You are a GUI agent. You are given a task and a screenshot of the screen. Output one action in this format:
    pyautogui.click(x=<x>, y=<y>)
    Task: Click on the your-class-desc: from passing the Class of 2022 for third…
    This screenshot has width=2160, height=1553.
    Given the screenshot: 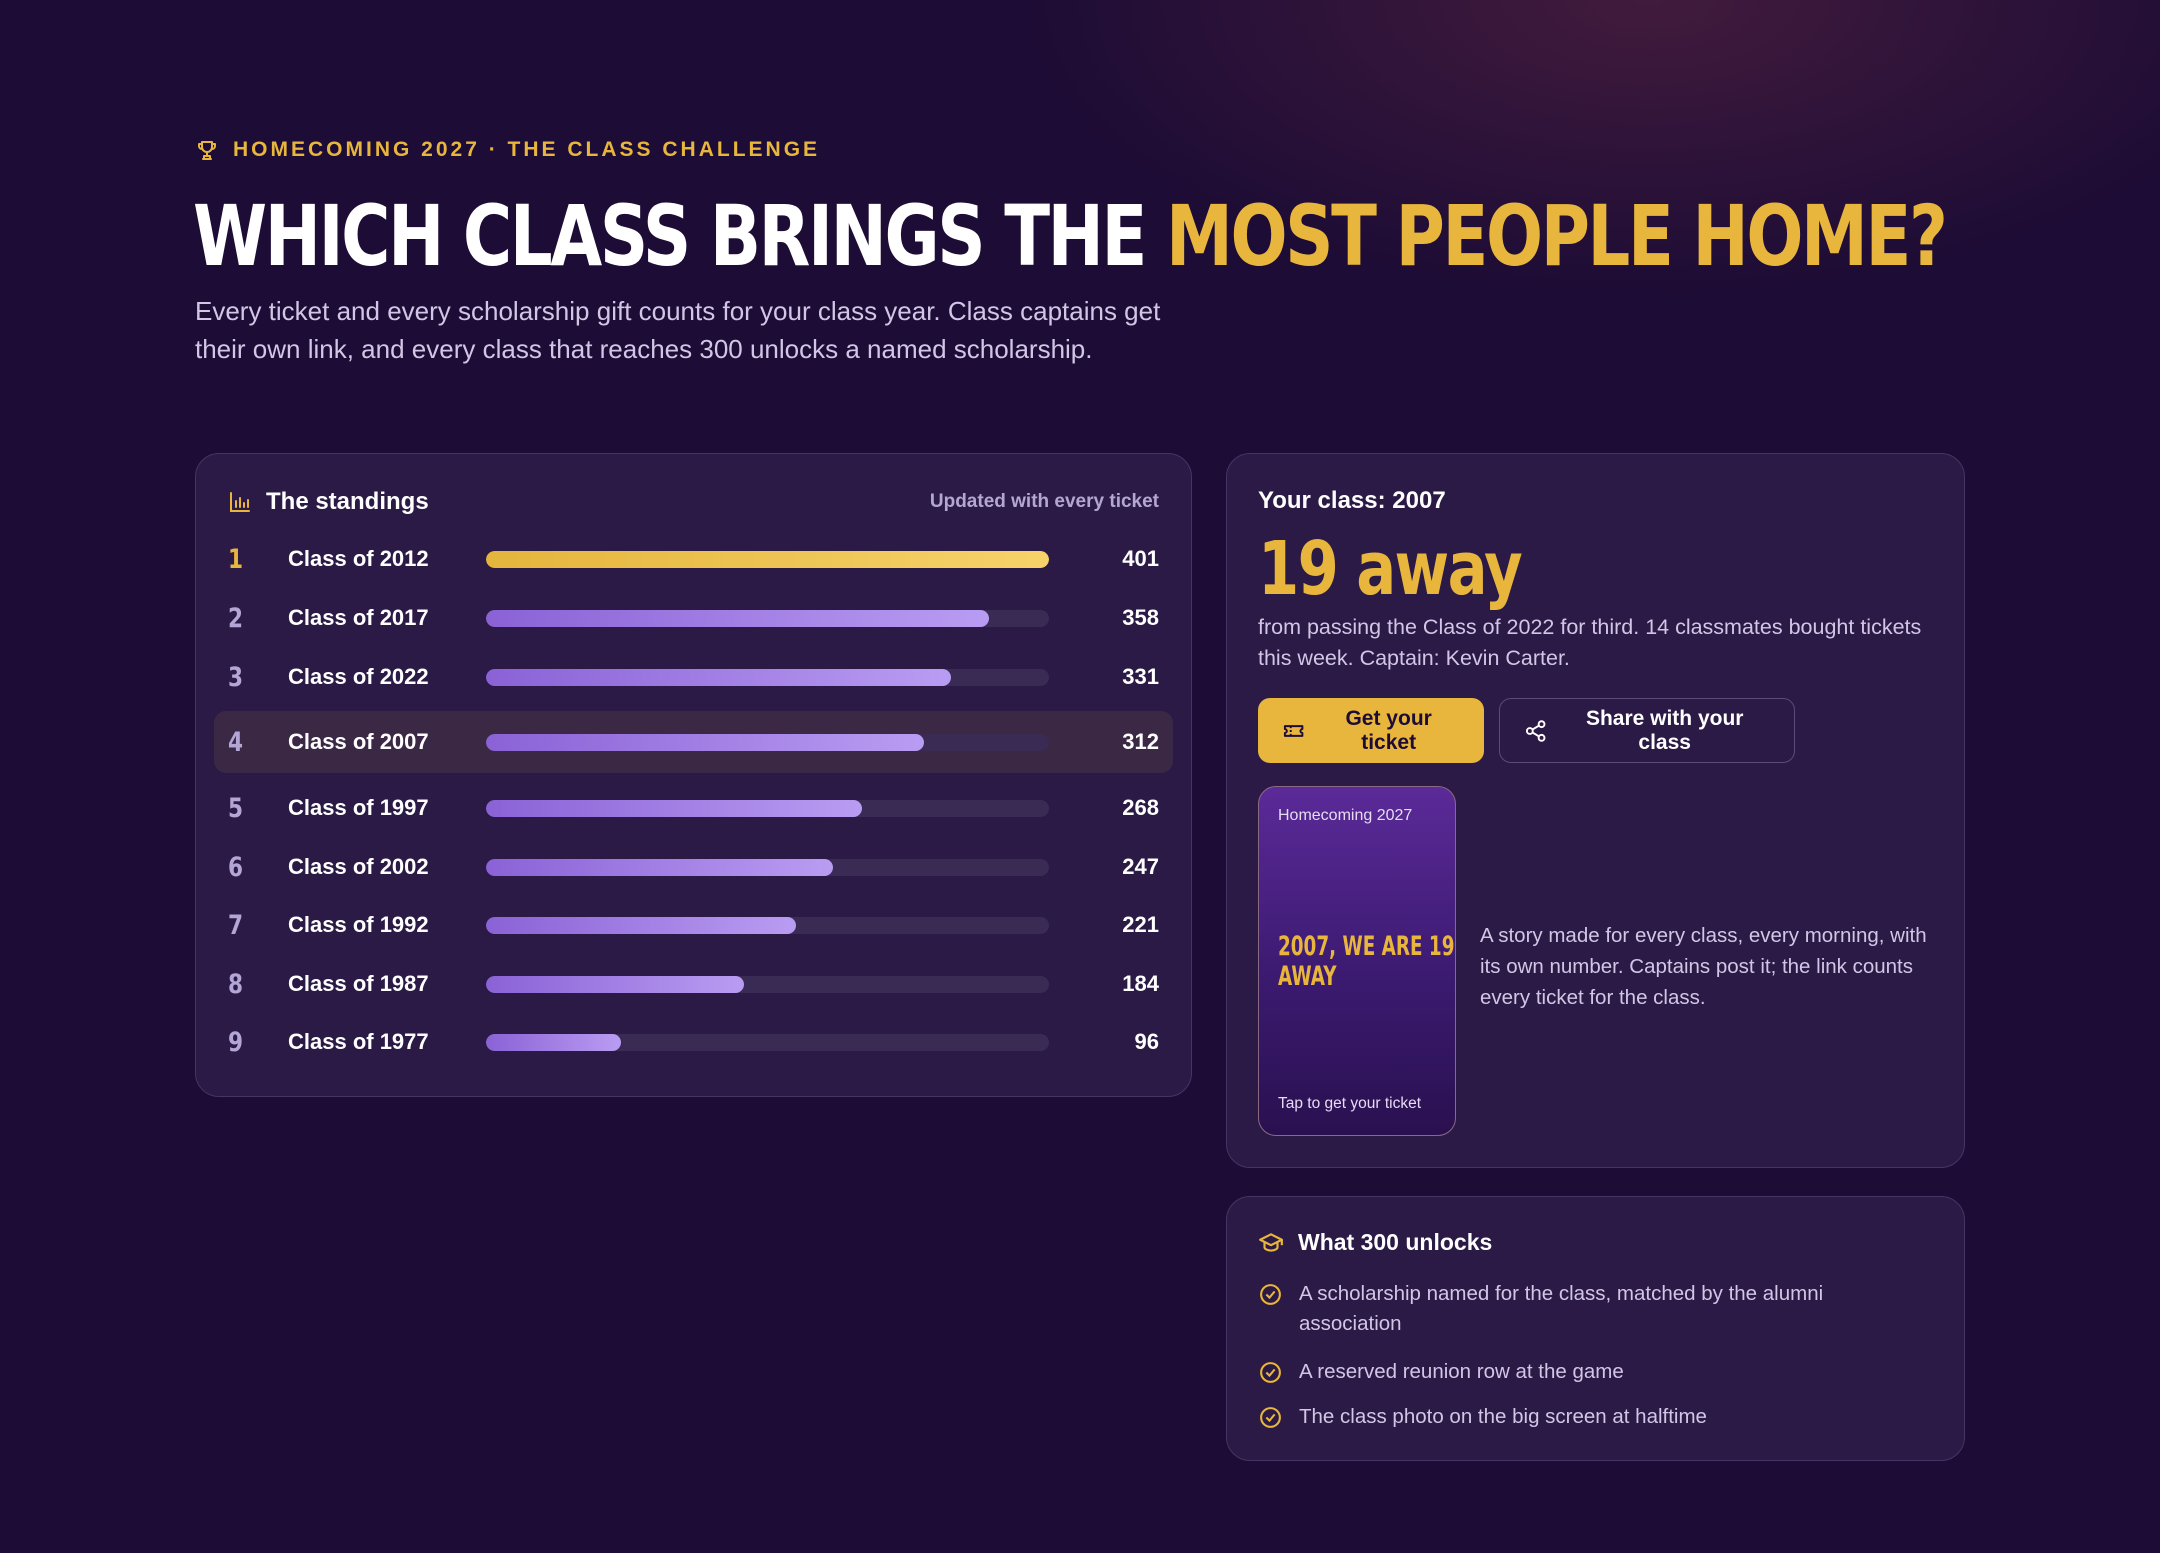 What is the action you would take?
    pyautogui.click(x=1590, y=642)
    